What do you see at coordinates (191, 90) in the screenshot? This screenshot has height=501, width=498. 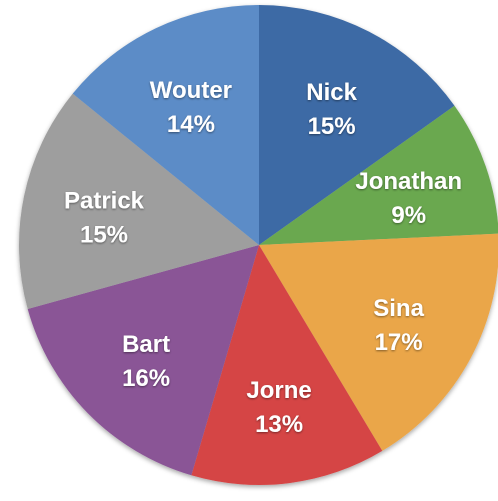 I see `slice-name-label: Wouter` at bounding box center [191, 90].